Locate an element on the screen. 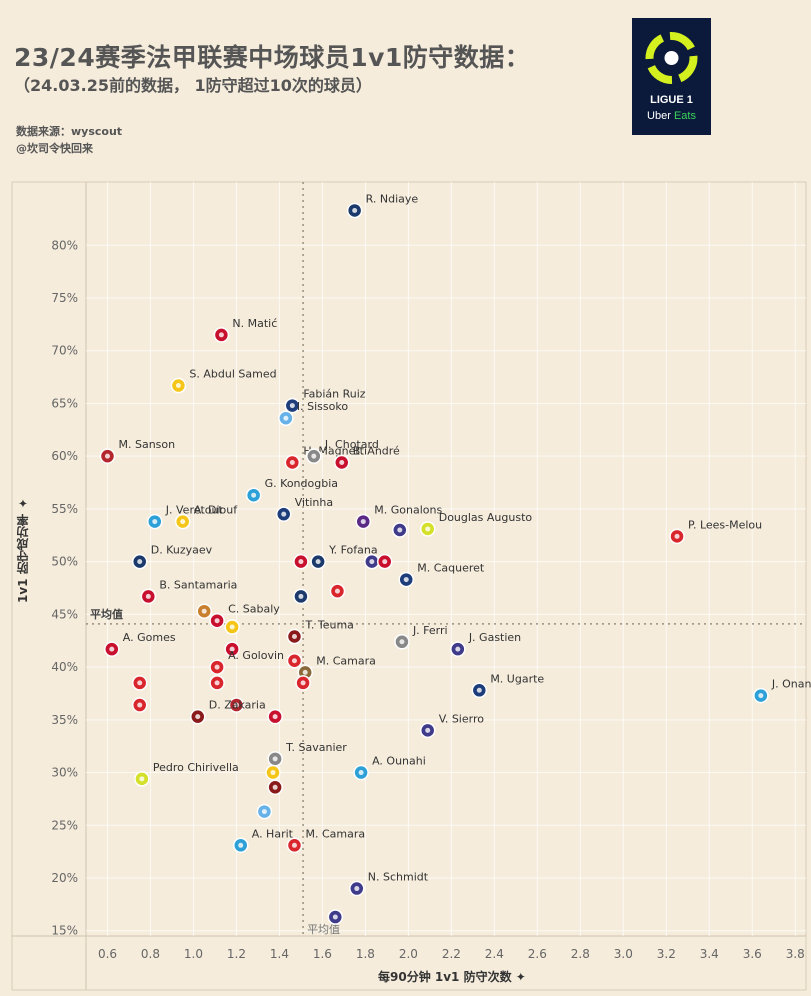 This screenshot has height=996, width=811. data-point: A. Harit is located at coordinates (263, 840).